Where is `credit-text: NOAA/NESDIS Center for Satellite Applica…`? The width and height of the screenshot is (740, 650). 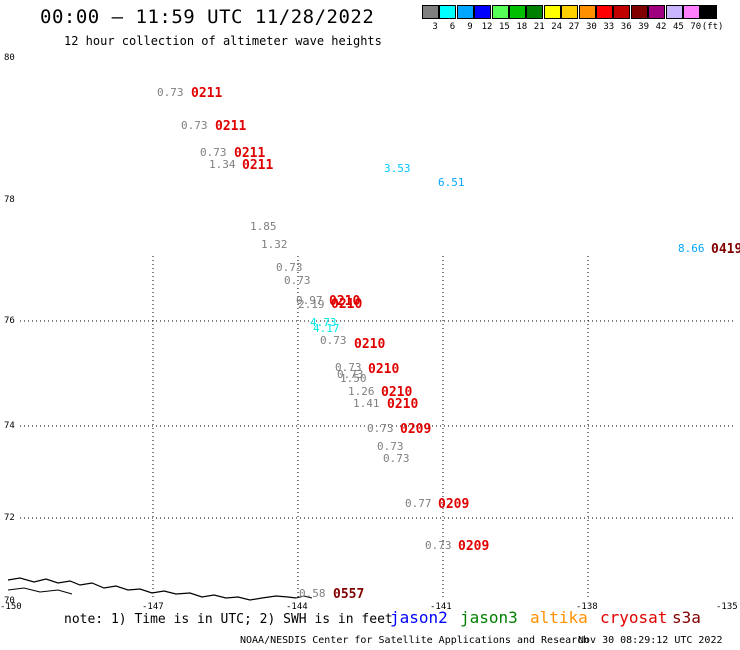 credit-text: NOAA/NESDIS Center for Satellite Applica… is located at coordinates (415, 640).